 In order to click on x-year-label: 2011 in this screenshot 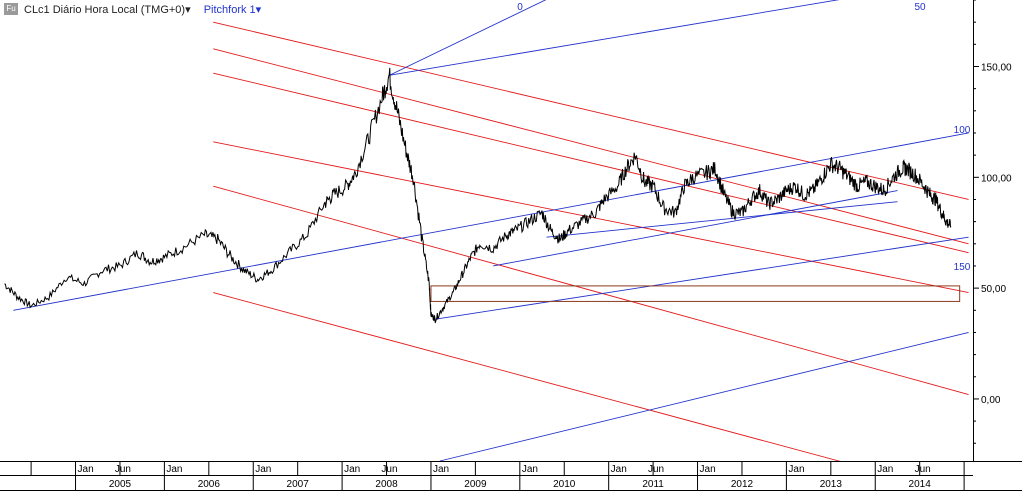, I will do `click(653, 484)`.